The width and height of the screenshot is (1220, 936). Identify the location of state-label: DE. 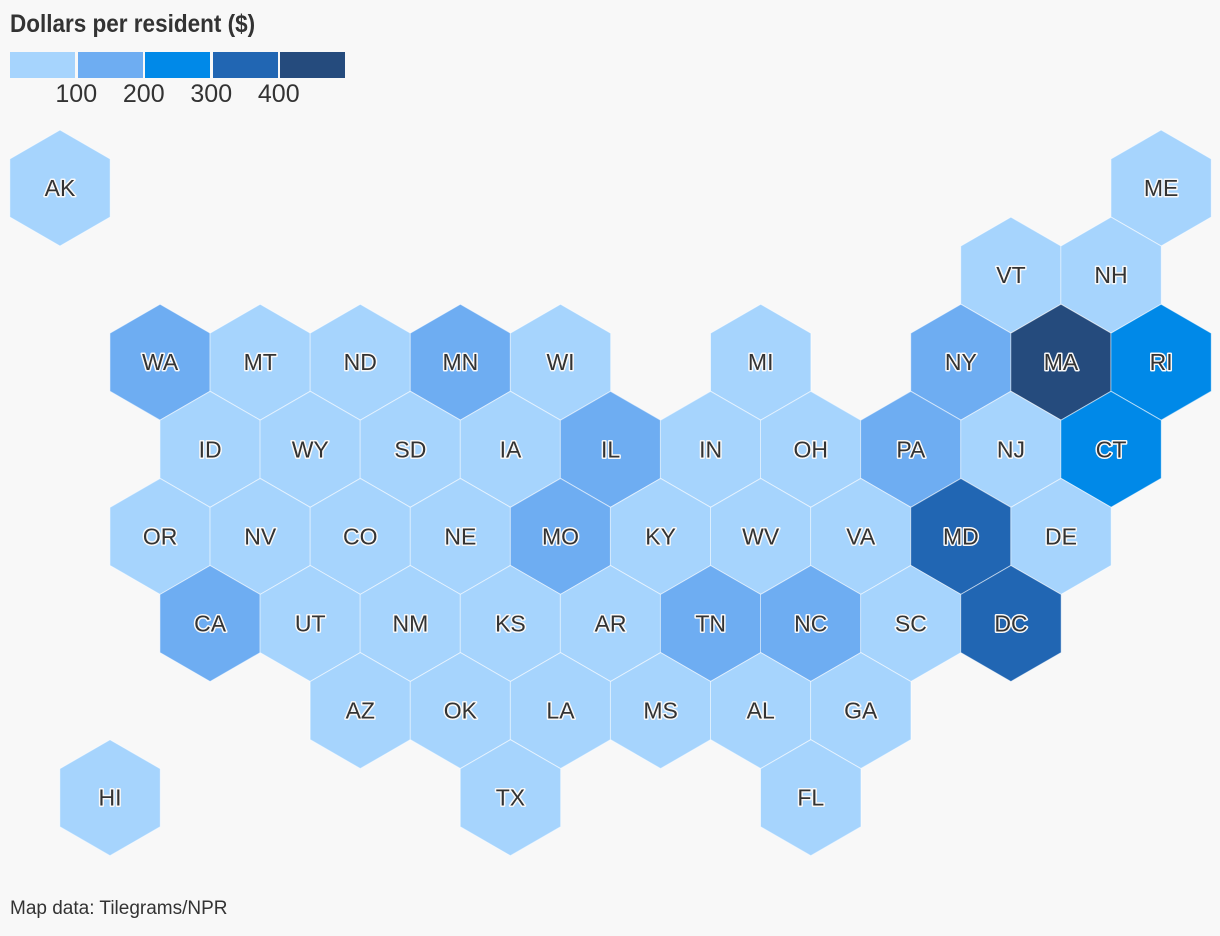
(1061, 536).